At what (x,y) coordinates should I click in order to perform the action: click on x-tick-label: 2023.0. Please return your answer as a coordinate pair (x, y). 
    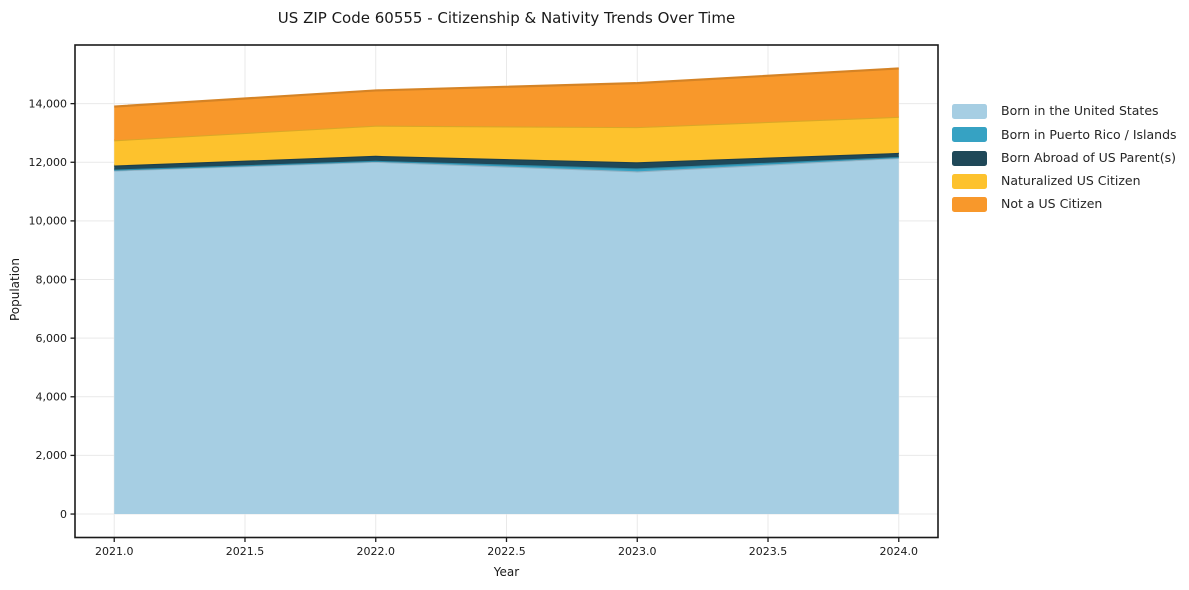
    Looking at the image, I should click on (637, 551).